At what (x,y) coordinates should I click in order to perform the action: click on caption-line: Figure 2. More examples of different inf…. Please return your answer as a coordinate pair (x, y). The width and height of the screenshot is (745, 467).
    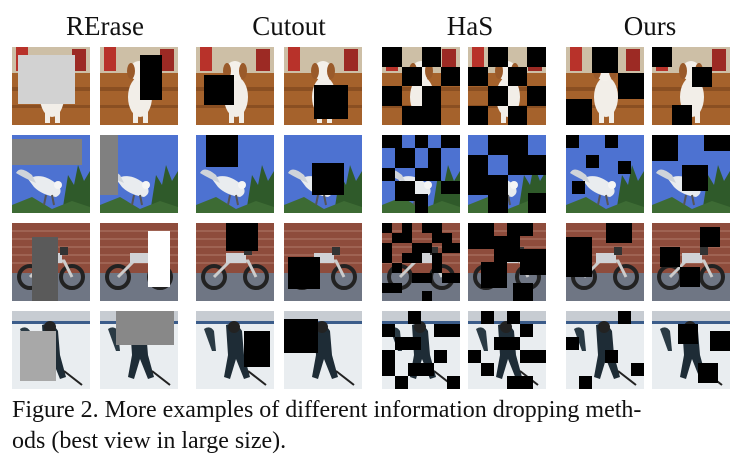
    Looking at the image, I should click on (326, 410).